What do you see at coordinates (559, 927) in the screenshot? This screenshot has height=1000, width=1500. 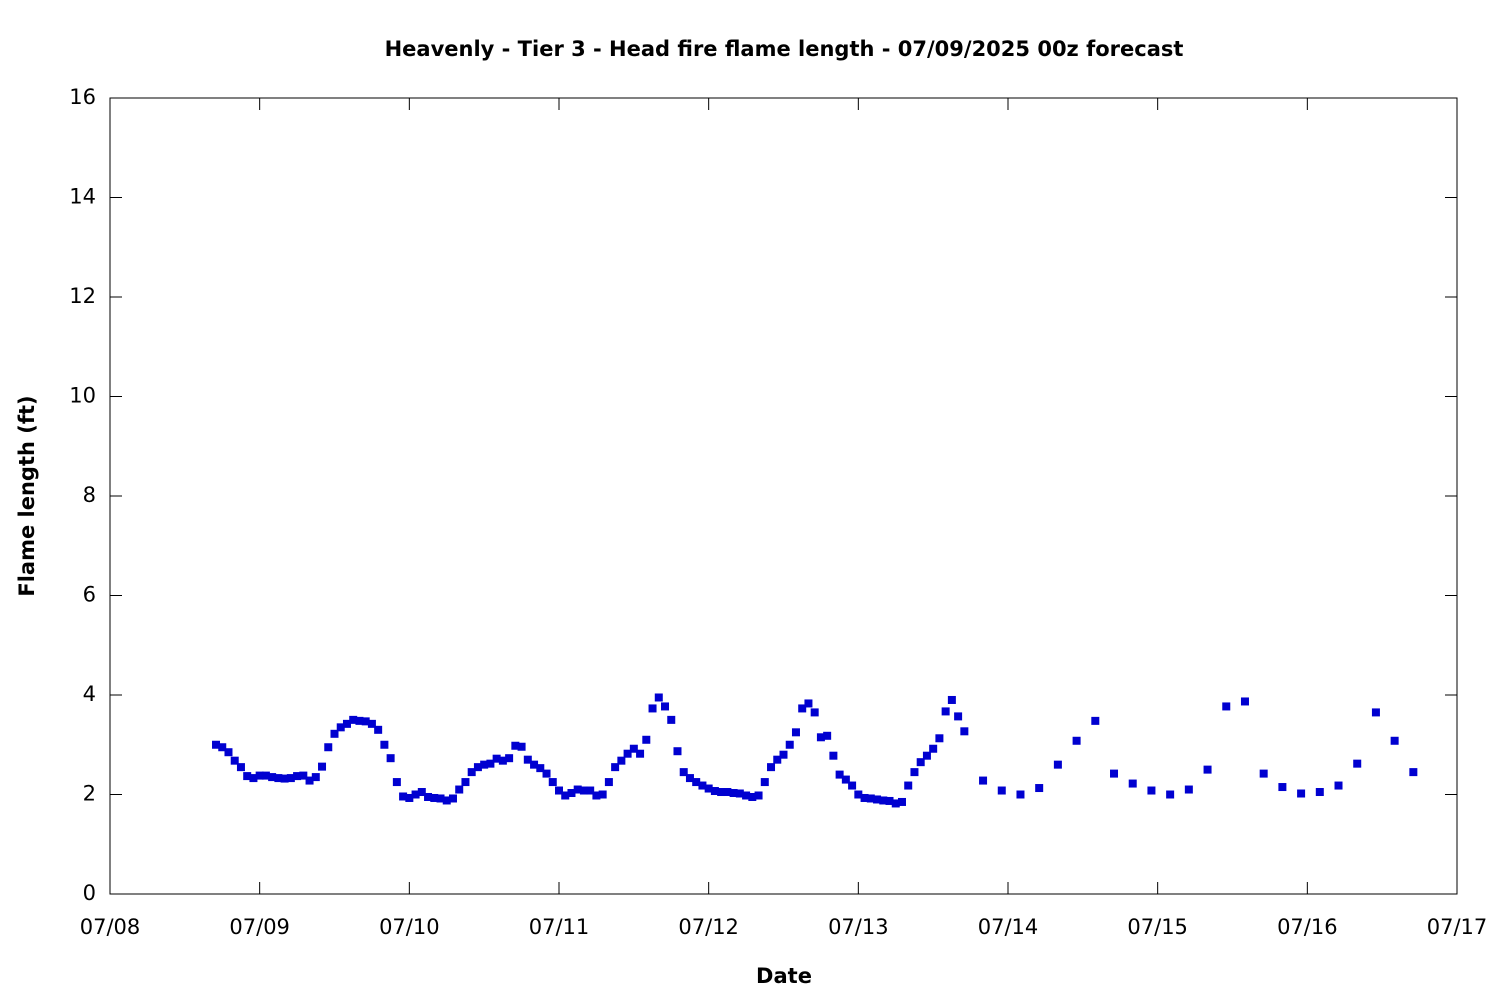 I see `x-tick-label: 07/11` at bounding box center [559, 927].